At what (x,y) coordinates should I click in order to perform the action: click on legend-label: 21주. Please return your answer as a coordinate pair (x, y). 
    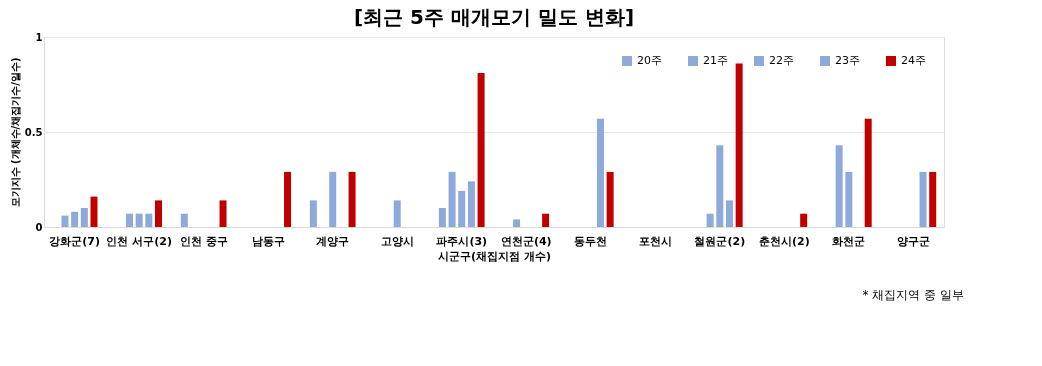
    Looking at the image, I should click on (715, 60).